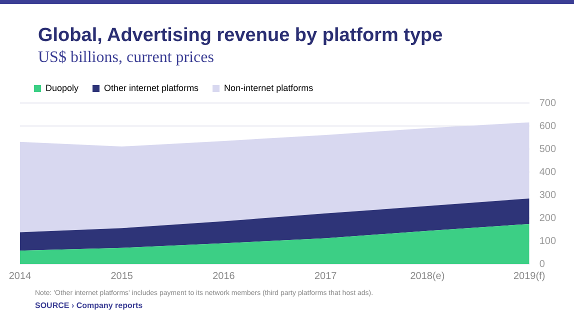 The height and width of the screenshot is (322, 574). I want to click on y-tick-label: 0, so click(542, 264).